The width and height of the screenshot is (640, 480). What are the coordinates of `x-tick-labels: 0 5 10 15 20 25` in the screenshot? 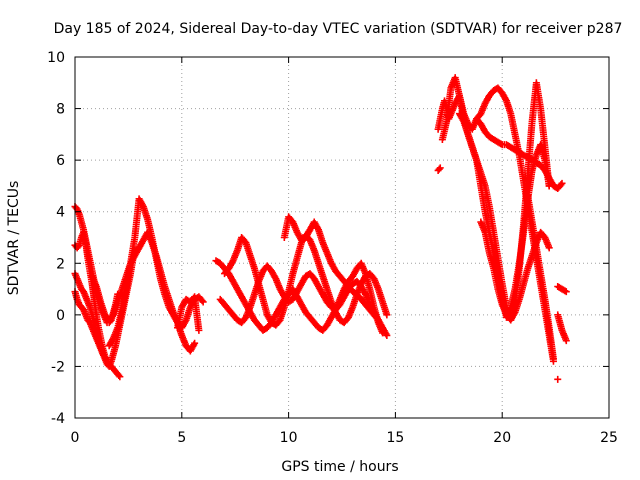 It's located at (344, 438).